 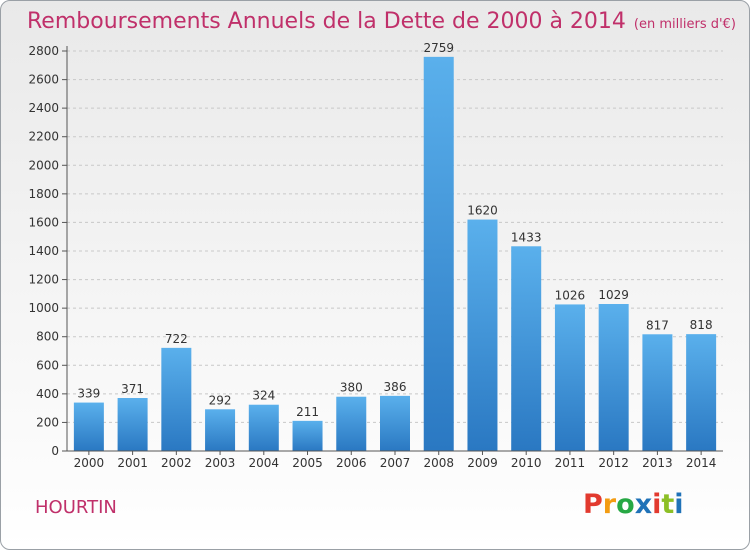 I want to click on value-label: 211, so click(x=307, y=412).